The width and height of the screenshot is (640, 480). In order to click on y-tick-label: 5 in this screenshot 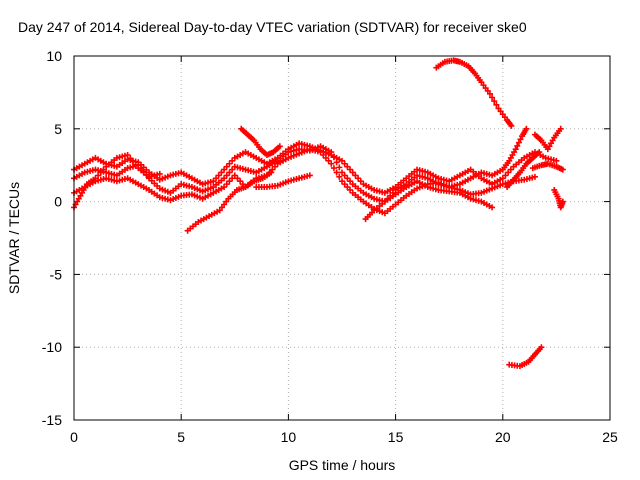, I will do `click(58, 129)`.